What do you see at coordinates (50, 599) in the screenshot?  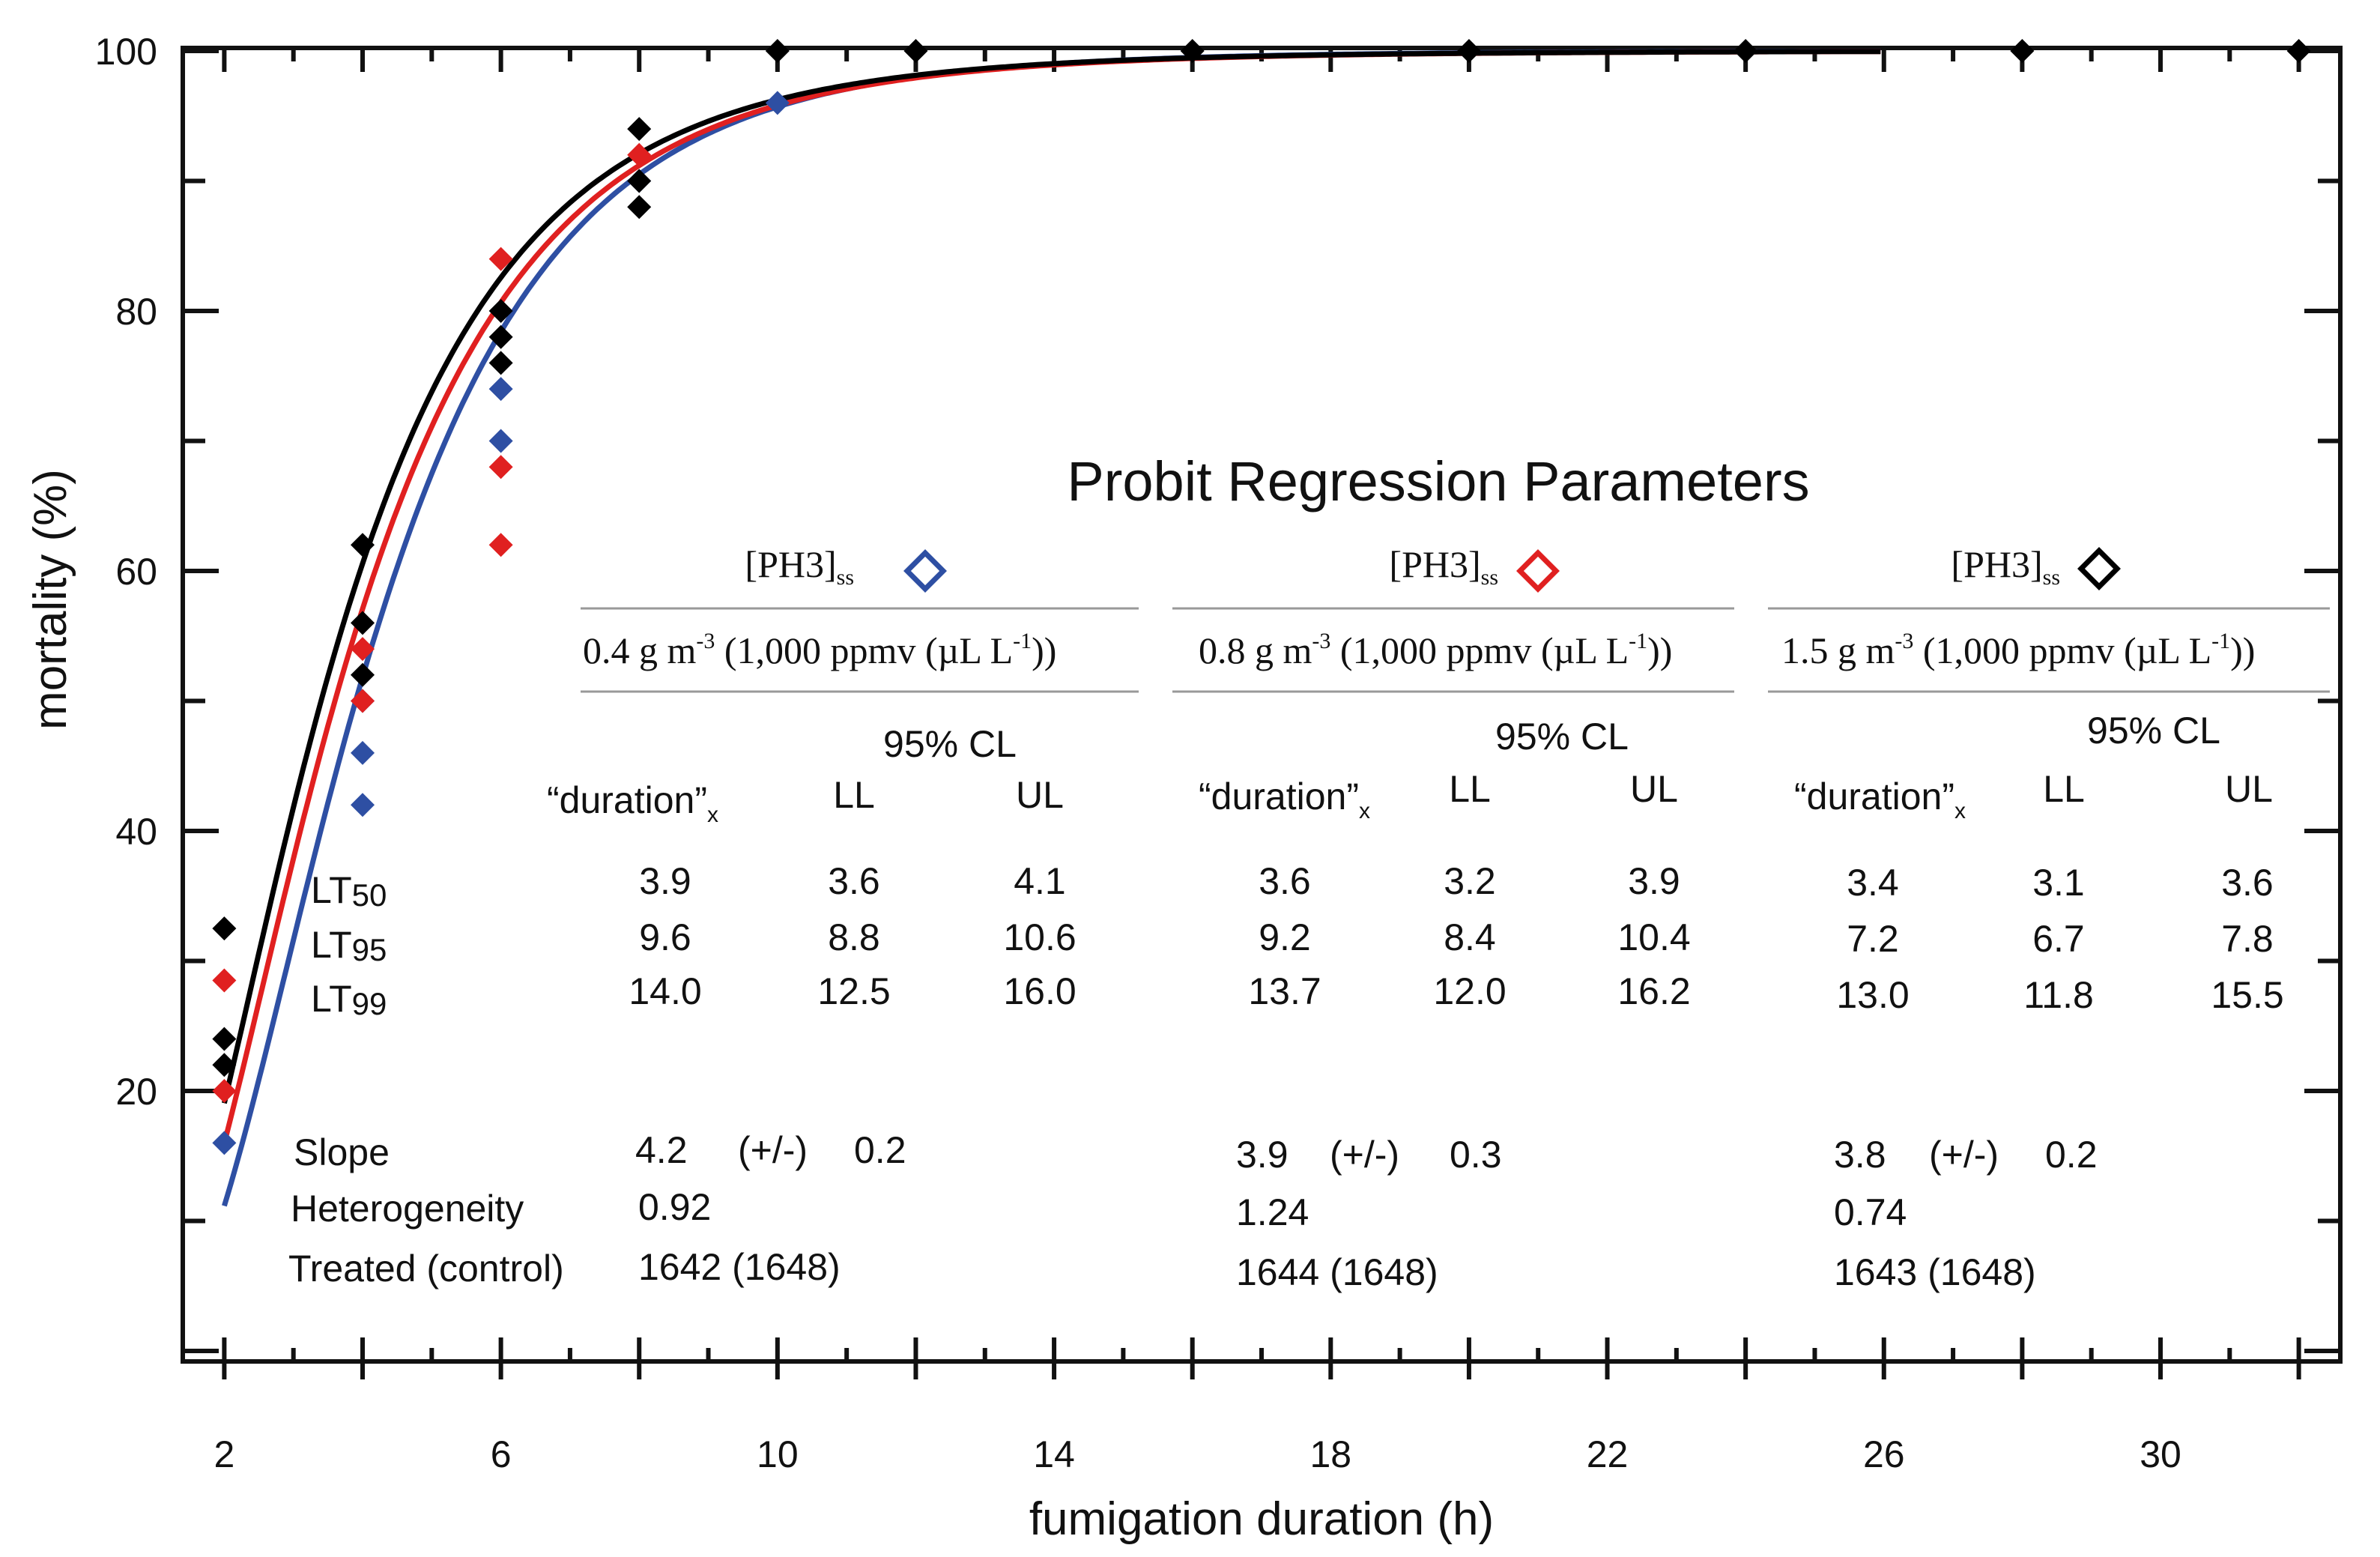 I see `y-axis-label: mortality (%)` at bounding box center [50, 599].